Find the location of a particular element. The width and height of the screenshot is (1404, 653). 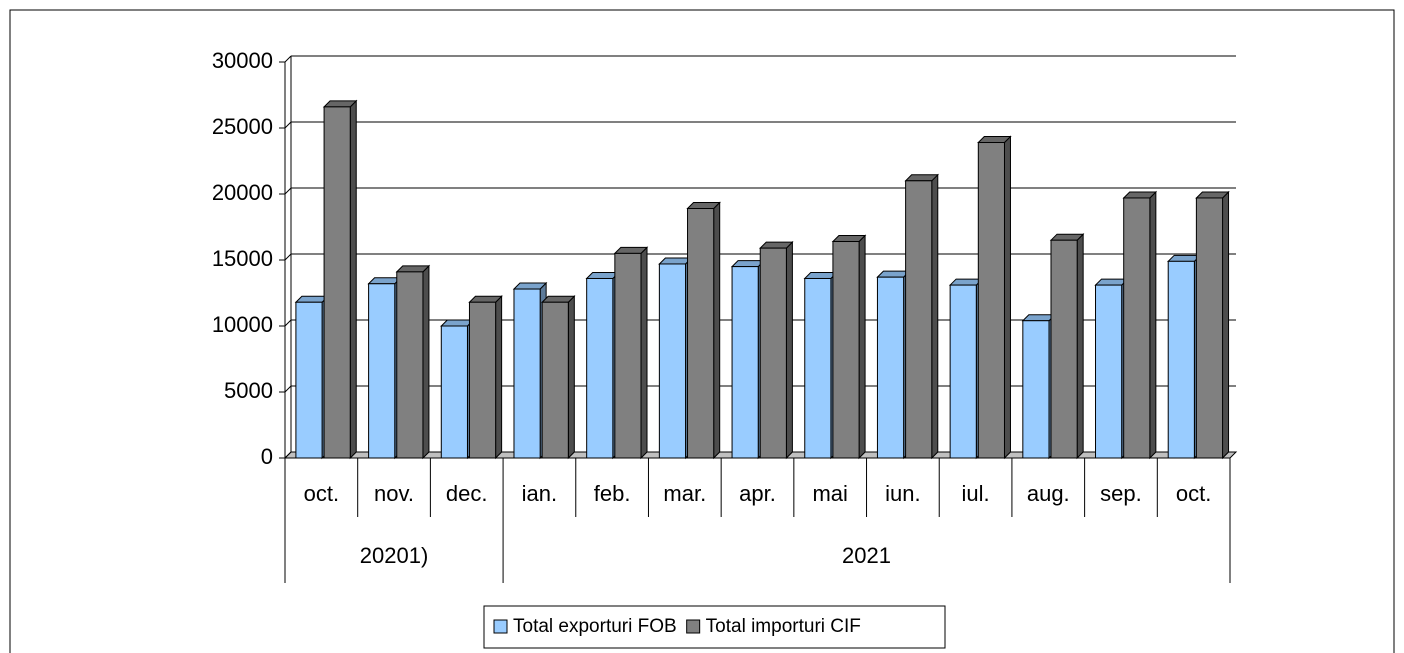

x-tick-label: mar. is located at coordinates (684, 493).